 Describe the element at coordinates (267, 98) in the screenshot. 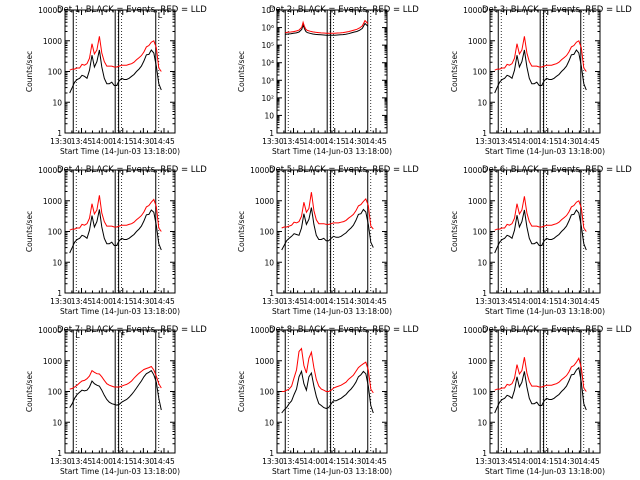

I see `y-tick-label: 10²` at that location.